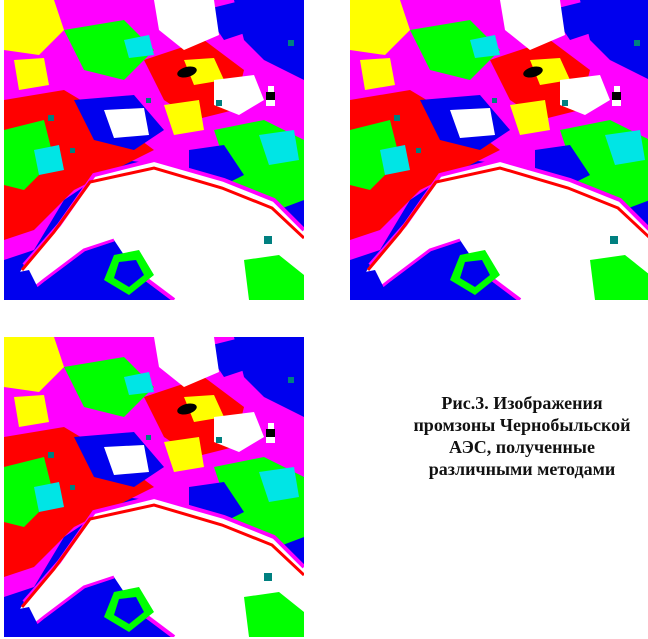  Describe the element at coordinates (522, 425) in the screenshot. I see `caption-line-2: промзоны Чернобыльской` at that location.